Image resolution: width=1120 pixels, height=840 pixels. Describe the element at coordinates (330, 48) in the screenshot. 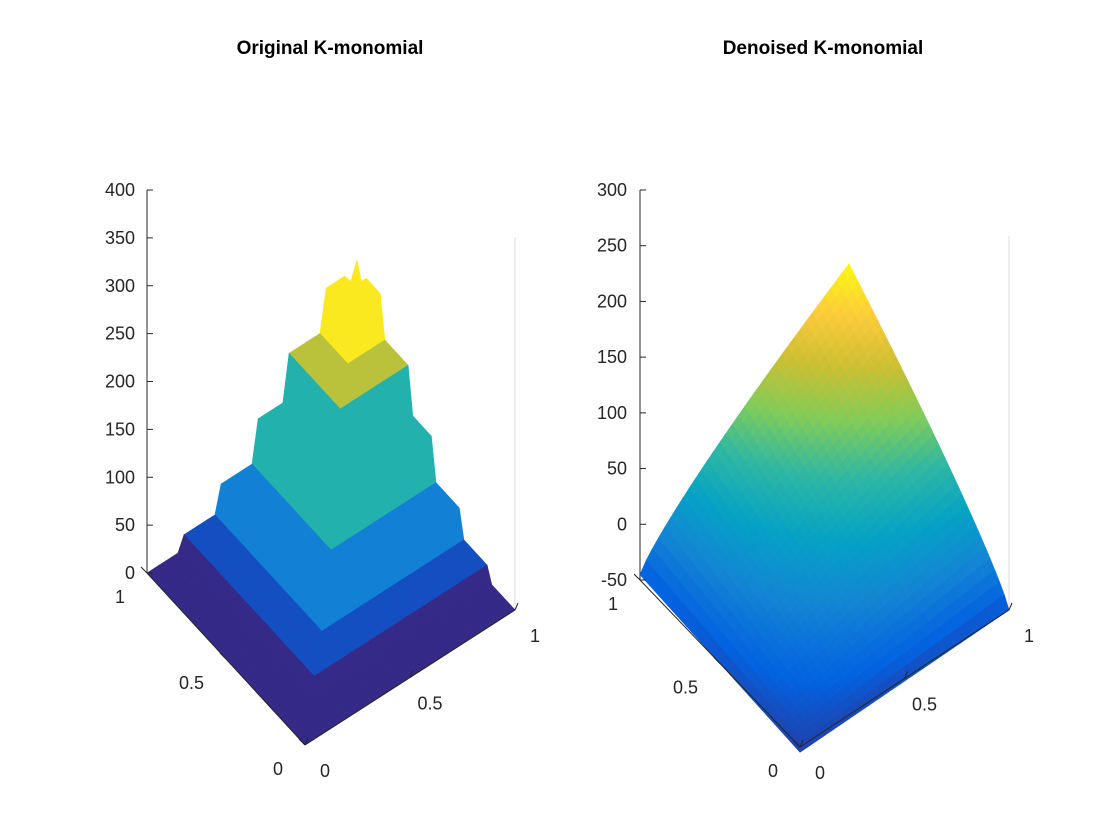

I see `plot-title-original: Original K-monomial` at that location.